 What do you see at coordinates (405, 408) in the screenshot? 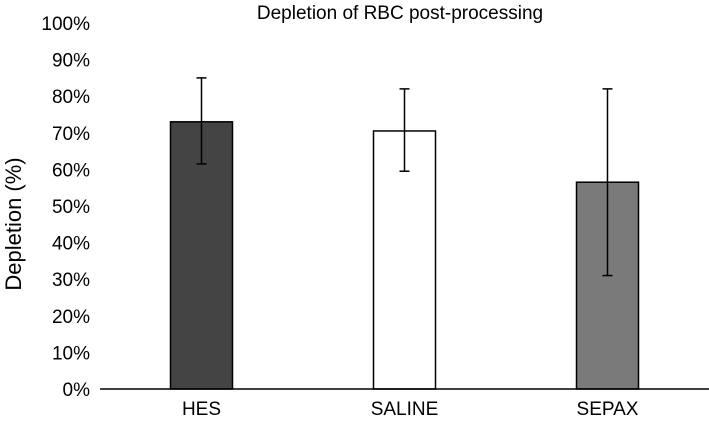
I see `x-tick-label-saline: SALINE` at bounding box center [405, 408].